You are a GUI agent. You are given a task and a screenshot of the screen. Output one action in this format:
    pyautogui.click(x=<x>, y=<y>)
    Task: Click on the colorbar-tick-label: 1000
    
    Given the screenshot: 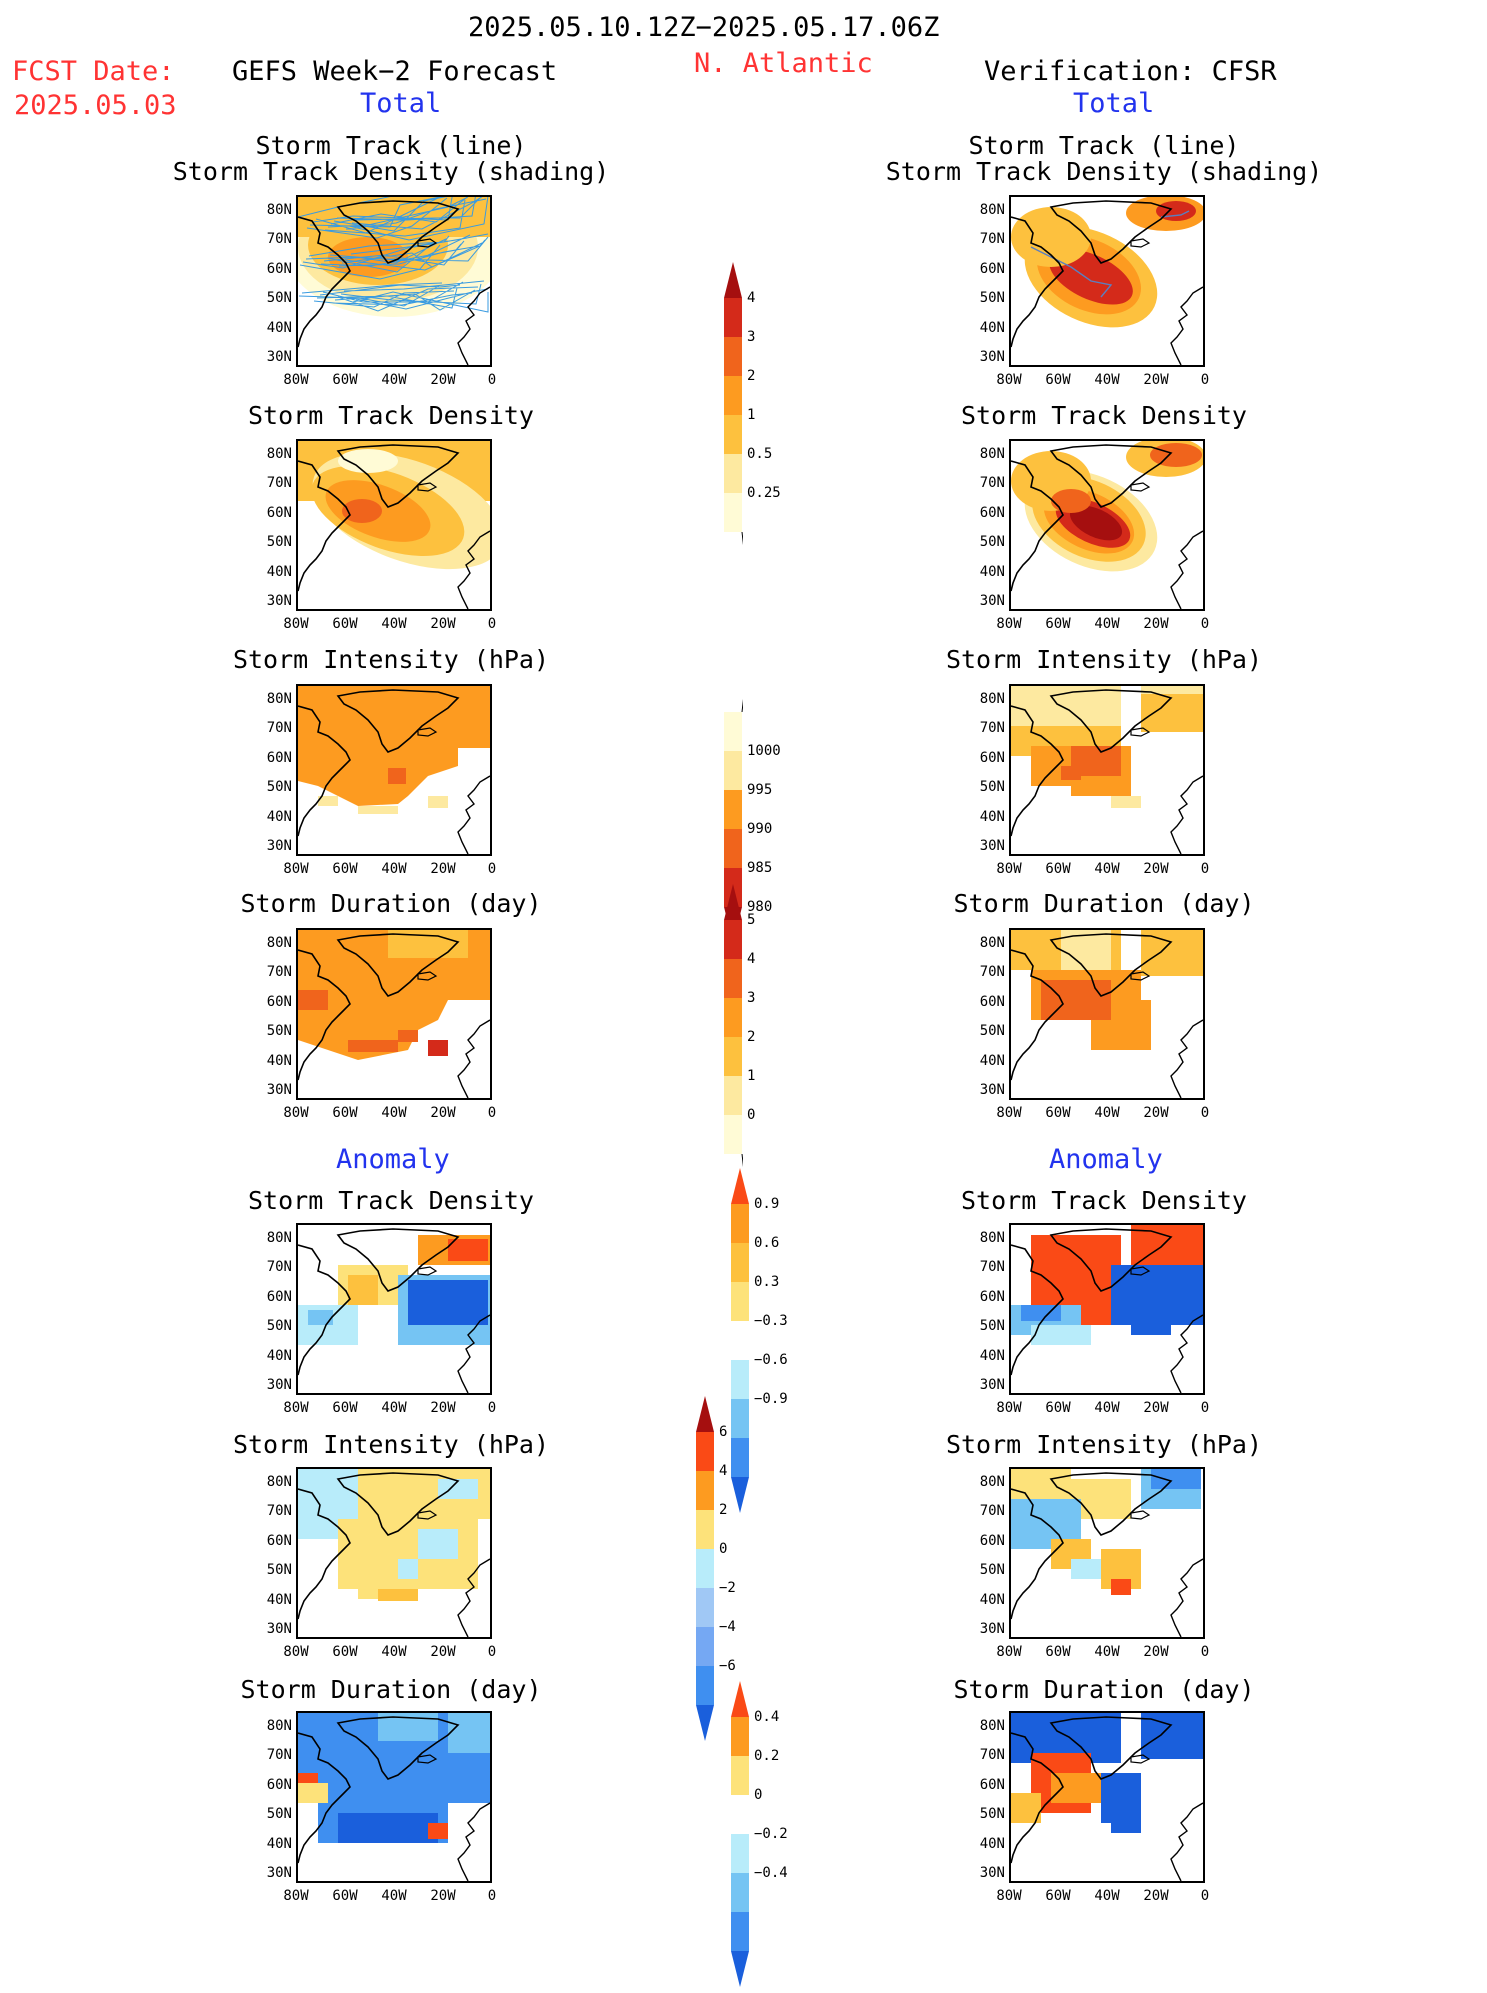 What is the action you would take?
    pyautogui.click(x=764, y=751)
    